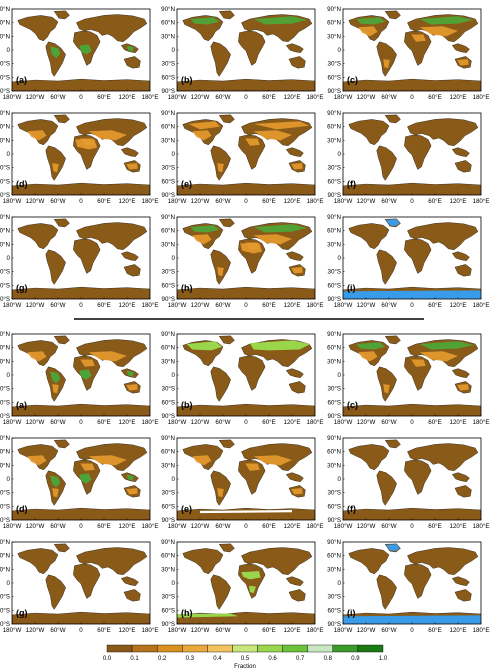  Describe the element at coordinates (220, 648) in the screenshot. I see `colorbar-swatch` at that location.